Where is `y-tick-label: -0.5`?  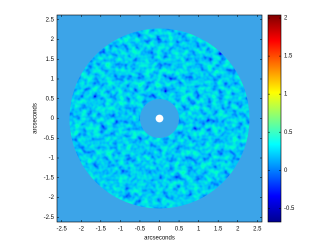 y-tick-label: -0.5 is located at coordinates (49, 139).